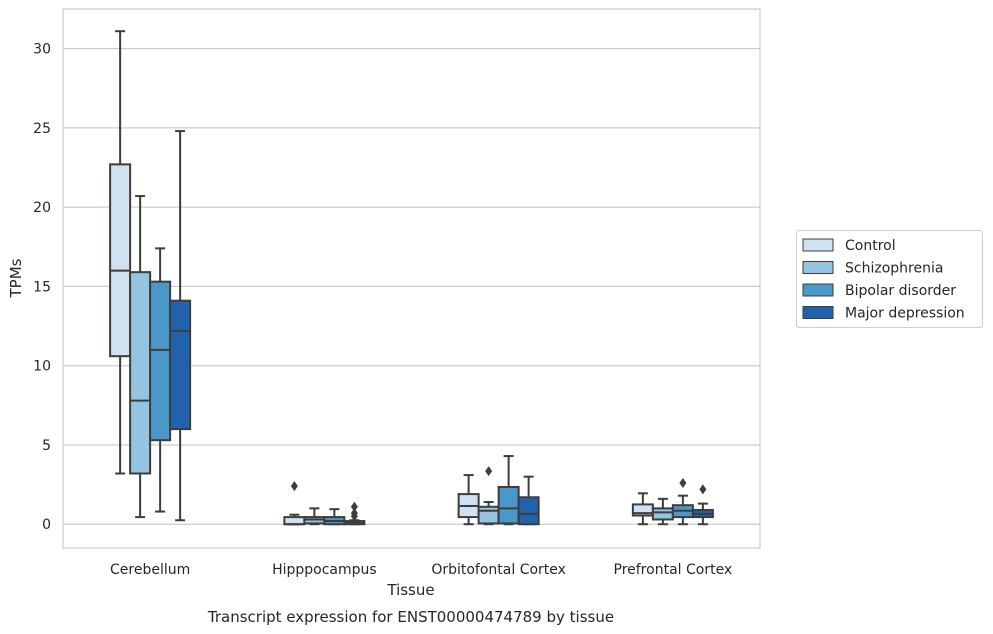 The width and height of the screenshot is (993, 634). Describe the element at coordinates (324, 570) in the screenshot. I see `x-tick-label: Hipppocampus` at that location.